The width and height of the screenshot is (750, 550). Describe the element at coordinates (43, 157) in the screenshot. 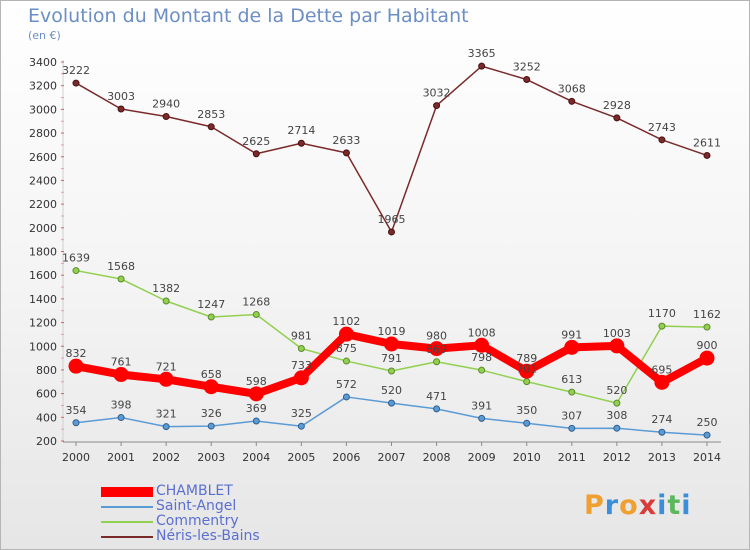

I see `y-tick-label: 2600` at that location.